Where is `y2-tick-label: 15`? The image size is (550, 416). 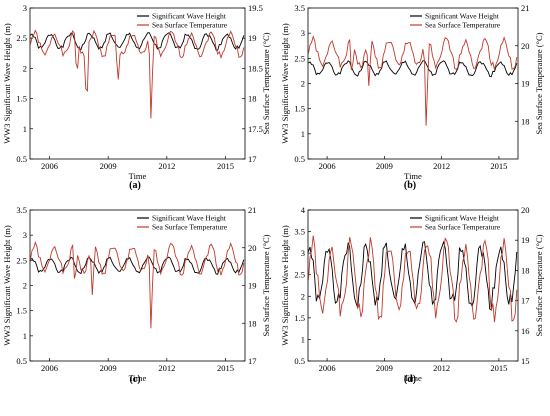 y2-tick-label: 15 is located at coordinates (525, 361).